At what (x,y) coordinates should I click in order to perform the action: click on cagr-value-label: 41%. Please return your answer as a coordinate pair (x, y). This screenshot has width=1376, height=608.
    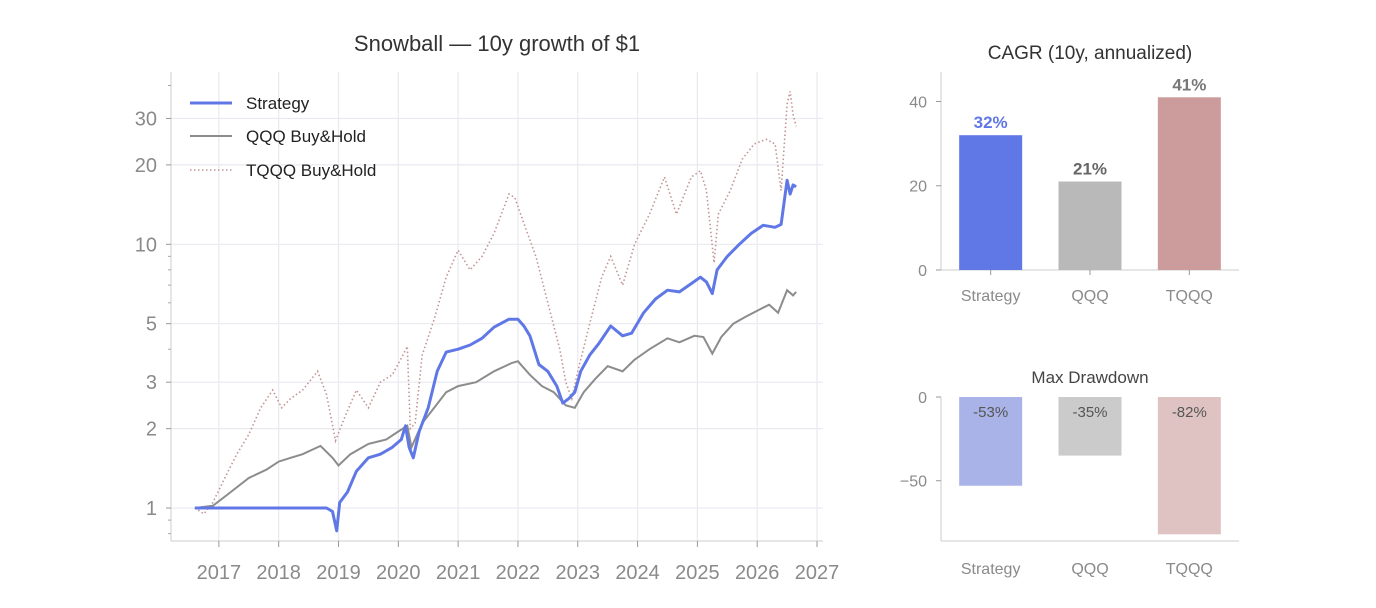
    Looking at the image, I should click on (1189, 84).